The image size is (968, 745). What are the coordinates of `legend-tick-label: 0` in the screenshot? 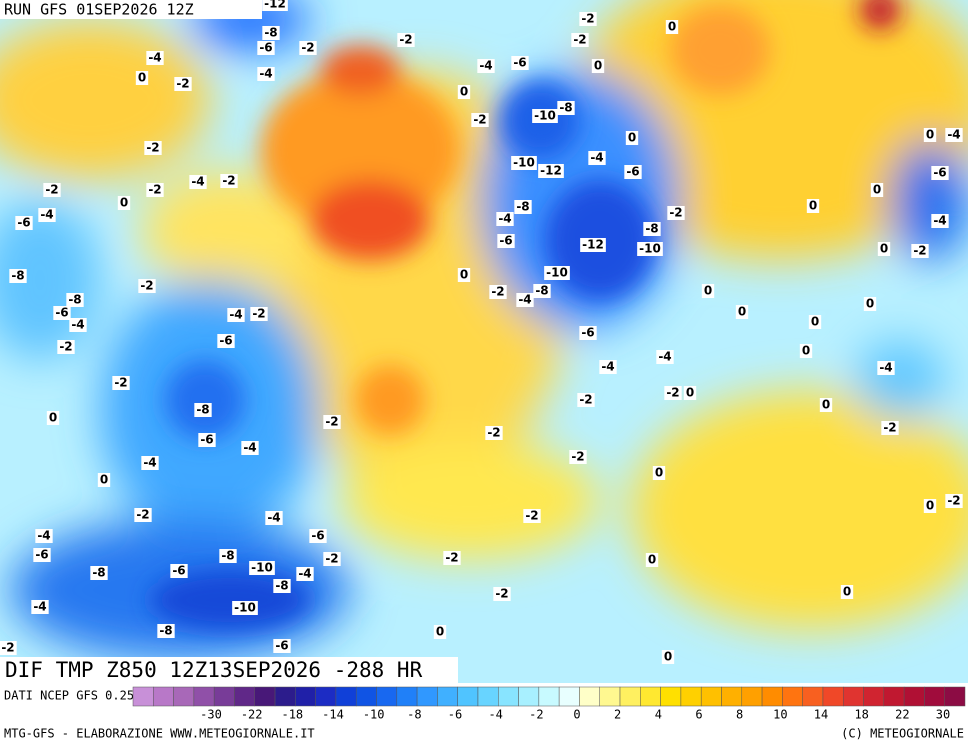 It's located at (576, 715).